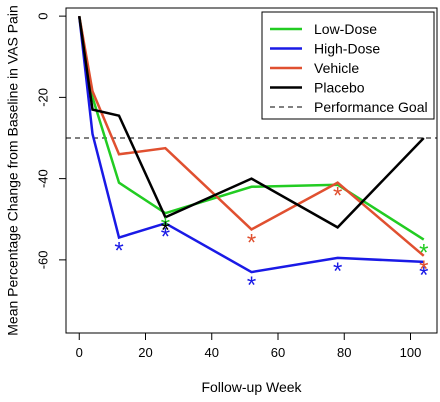 This screenshot has width=440, height=402. I want to click on legend-label-placebo: Placebo, so click(339, 88).